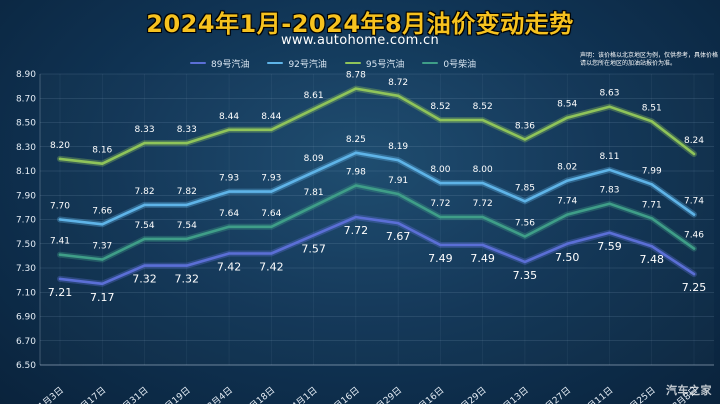  What do you see at coordinates (26, 148) in the screenshot?
I see `y-tick-label: 8.30` at bounding box center [26, 148].